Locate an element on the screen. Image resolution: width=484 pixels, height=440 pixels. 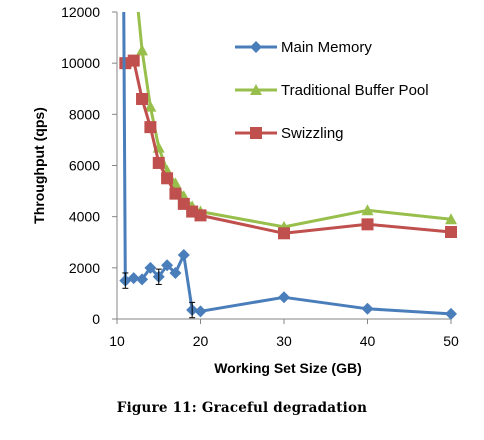
x-tick-label: 40 is located at coordinates (368, 341).